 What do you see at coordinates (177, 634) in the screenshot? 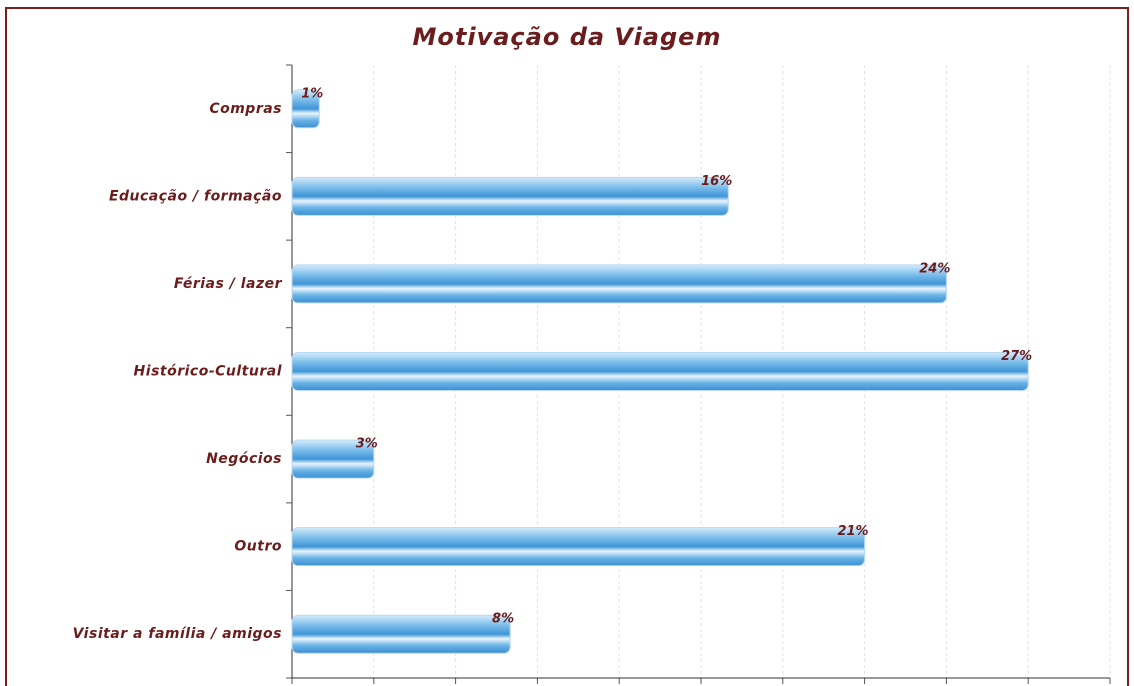
I see `y-tick-label: Visitar a família / amigos` at bounding box center [177, 634].